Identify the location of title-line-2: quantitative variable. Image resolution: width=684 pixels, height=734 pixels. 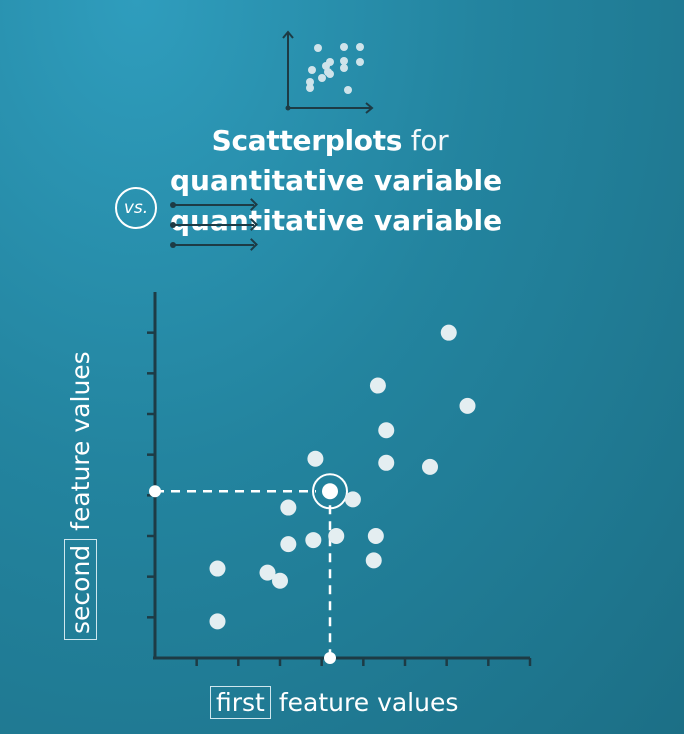
(336, 180).